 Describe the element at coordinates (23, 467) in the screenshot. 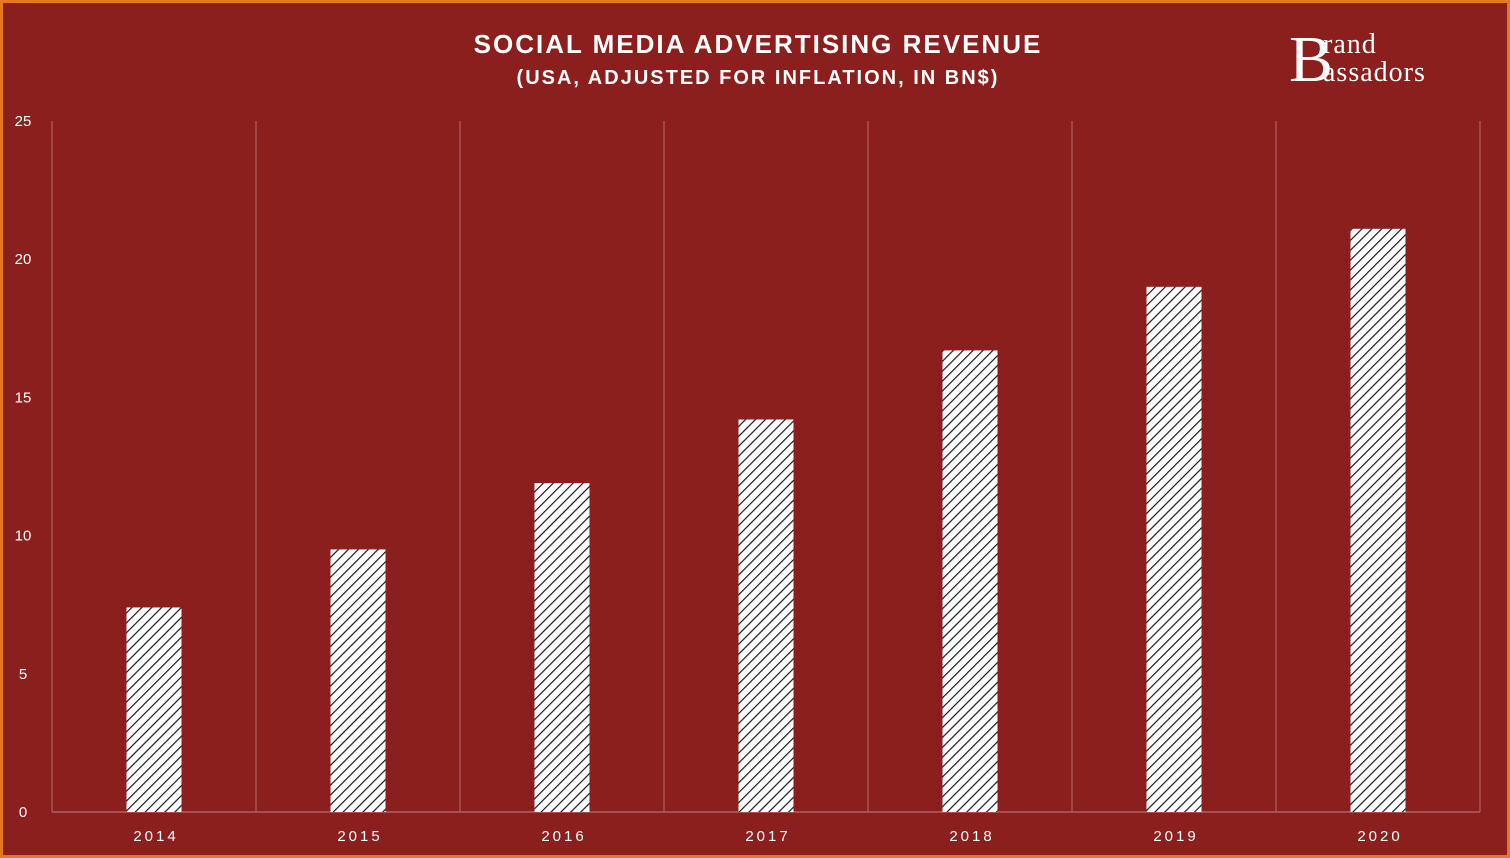

I see `y-axis: 0 5 10 15 20 25` at that location.